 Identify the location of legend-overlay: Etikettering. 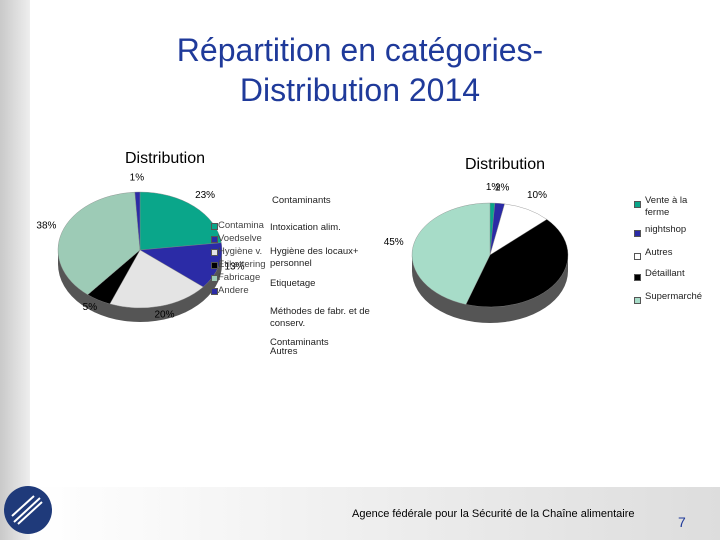
(242, 264).